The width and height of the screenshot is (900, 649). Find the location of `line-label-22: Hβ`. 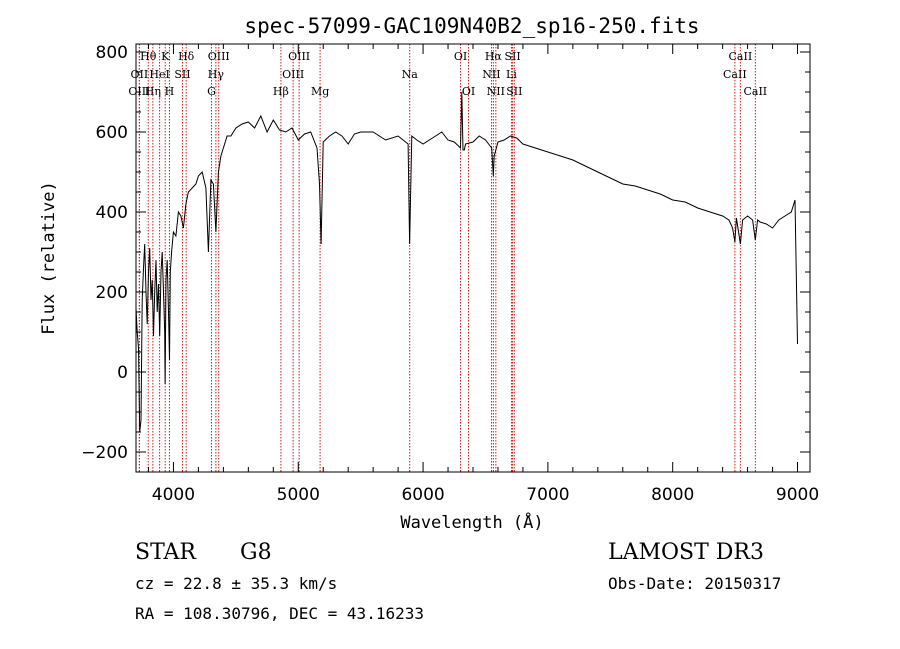

line-label-22: Hβ is located at coordinates (281, 91).